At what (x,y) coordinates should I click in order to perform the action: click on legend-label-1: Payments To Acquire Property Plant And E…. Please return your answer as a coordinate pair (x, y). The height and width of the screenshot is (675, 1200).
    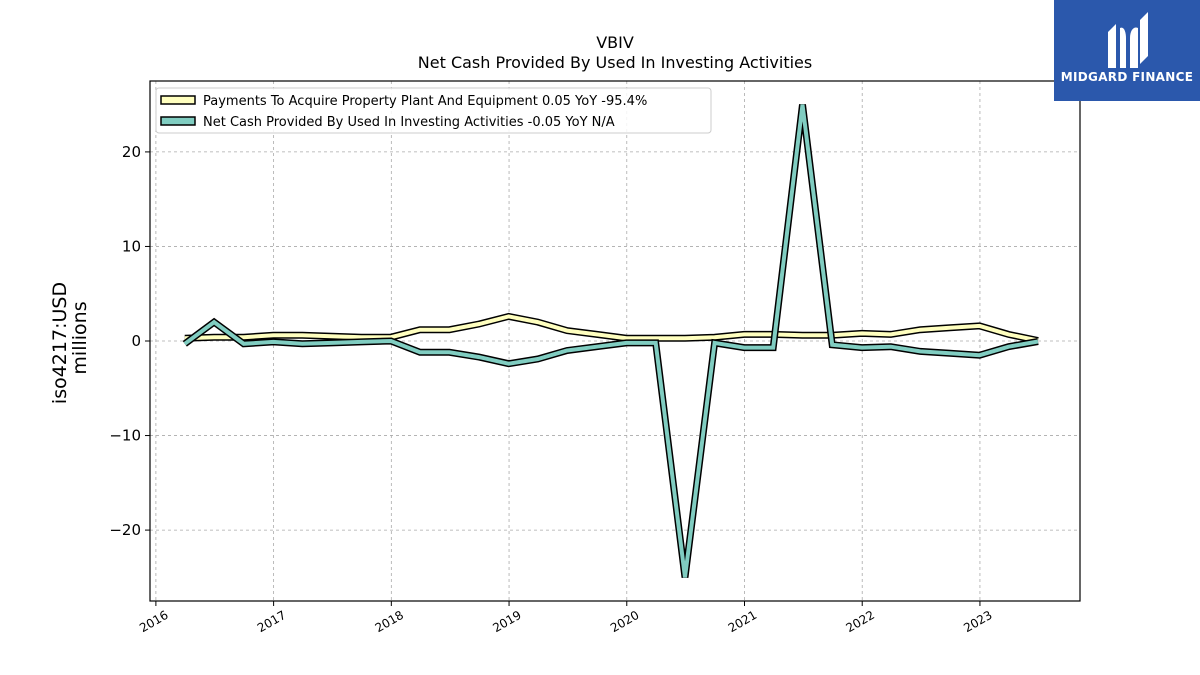
    Looking at the image, I should click on (425, 101).